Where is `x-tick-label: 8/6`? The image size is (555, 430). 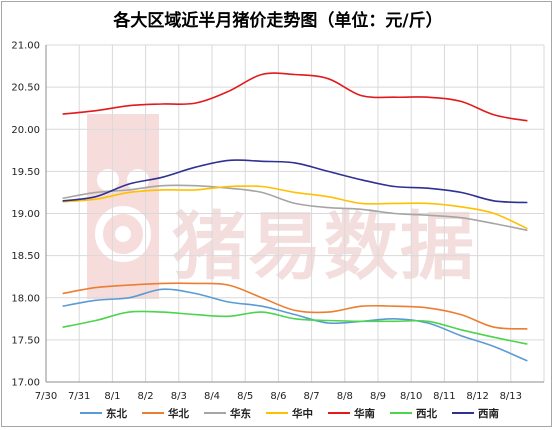
x-tick-label: 8/6 is located at coordinates (278, 396).